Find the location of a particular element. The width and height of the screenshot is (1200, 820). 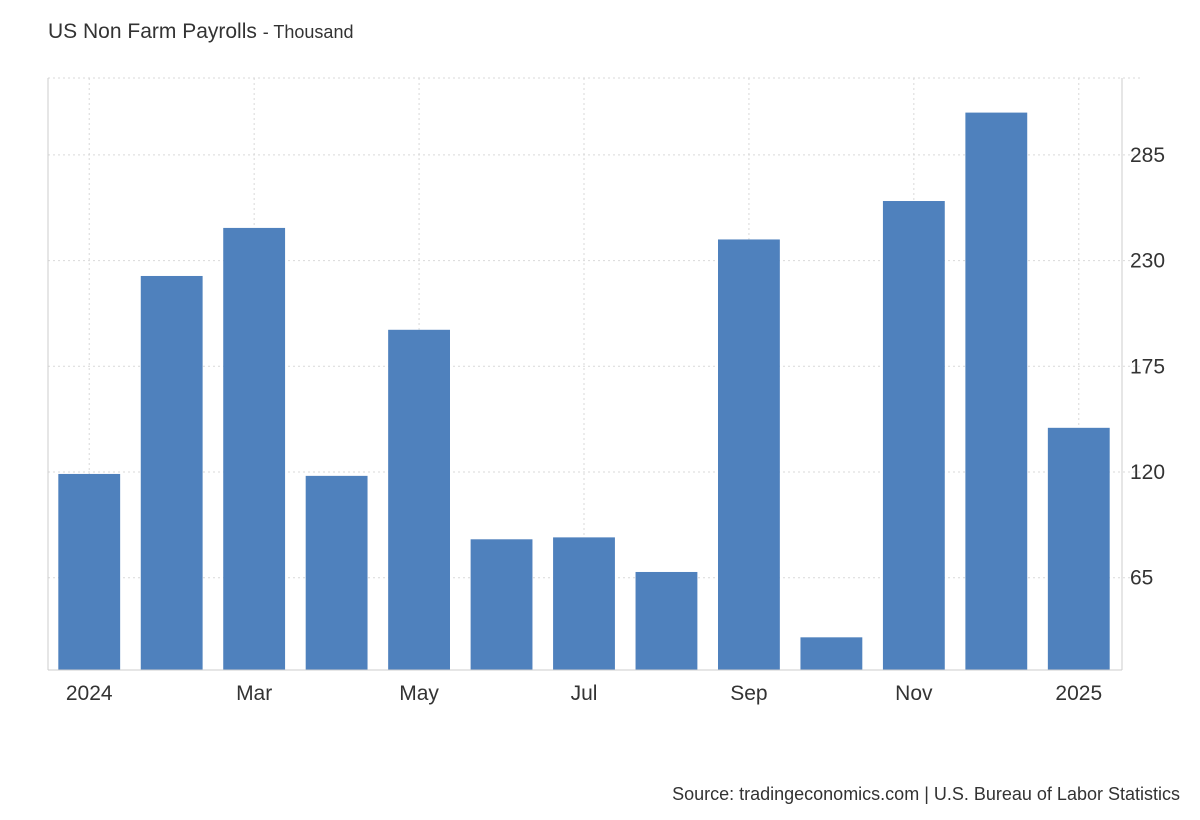

x-tick-label: 2025 is located at coordinates (1078, 693).